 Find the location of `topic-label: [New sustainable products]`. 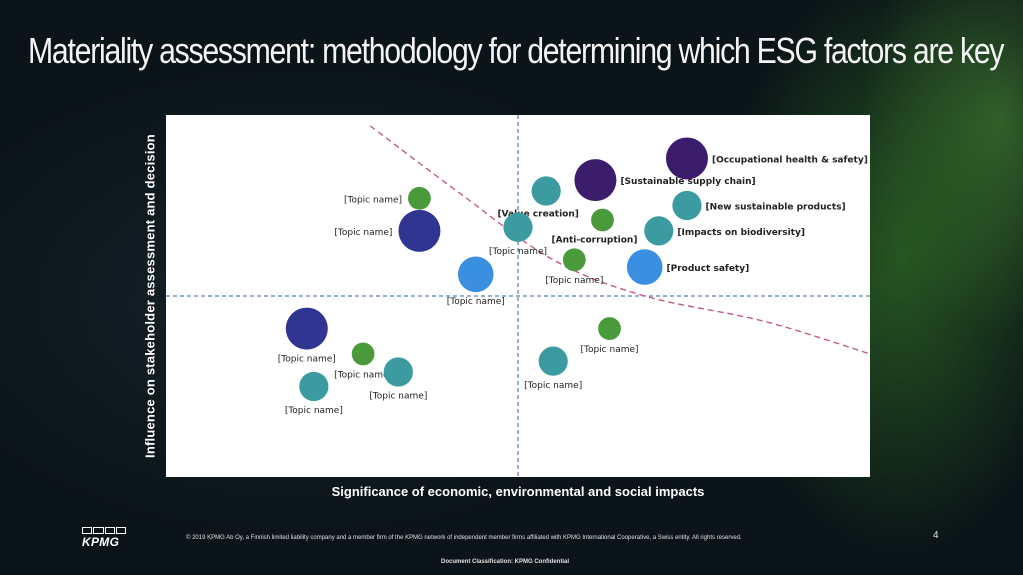

topic-label: [New sustainable products] is located at coordinates (776, 208).